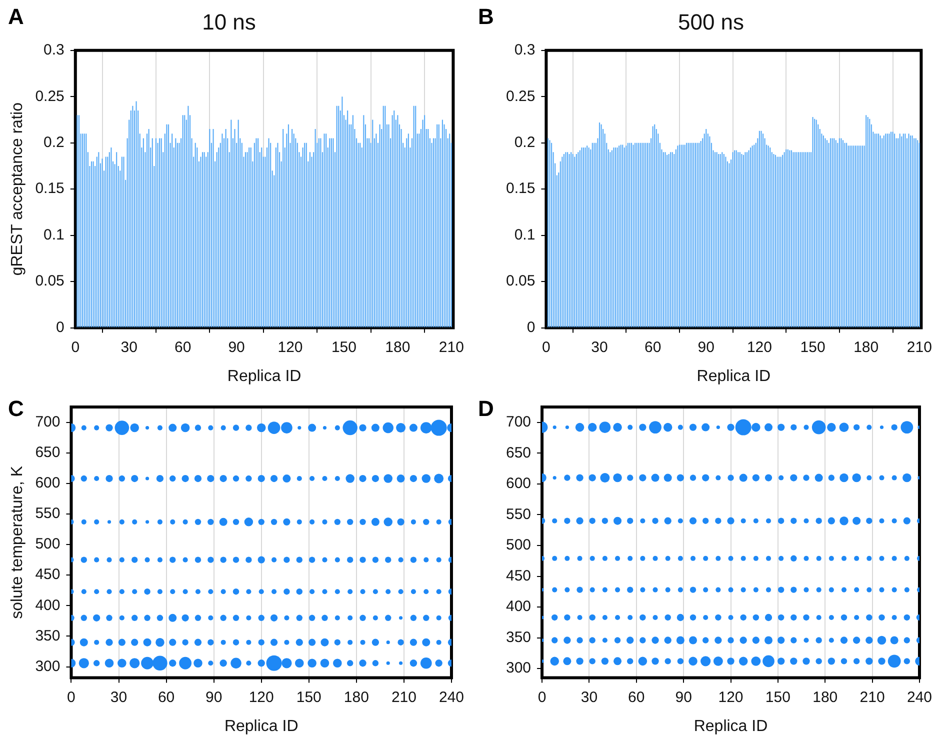 The width and height of the screenshot is (938, 740). Describe the element at coordinates (486, 409) in the screenshot. I see `text: D` at that location.